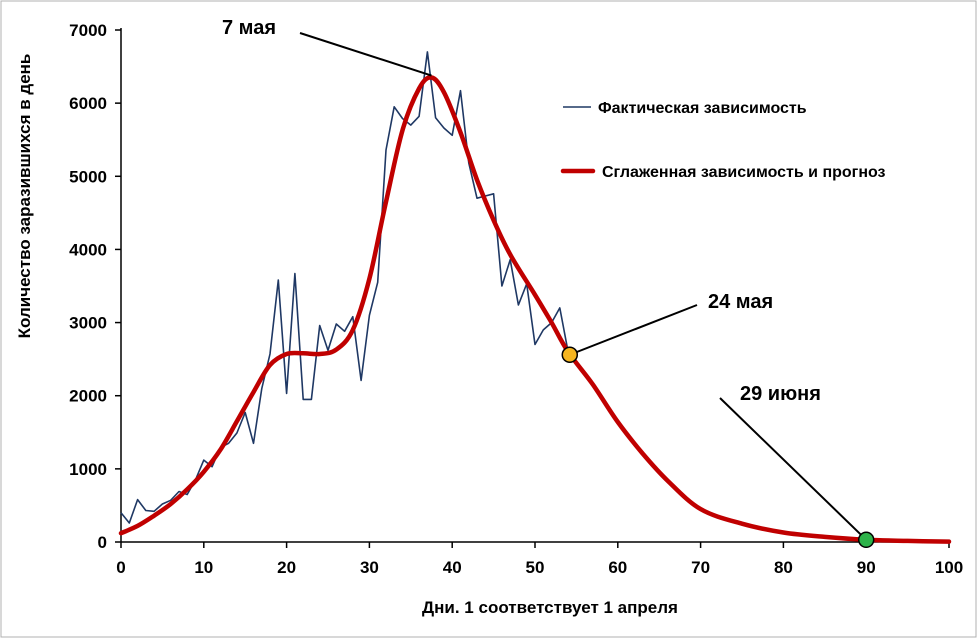 The height and width of the screenshot is (638, 977). What do you see at coordinates (249, 28) in the screenshot?
I see `annotation-label-7-may: 7 мая` at bounding box center [249, 28].